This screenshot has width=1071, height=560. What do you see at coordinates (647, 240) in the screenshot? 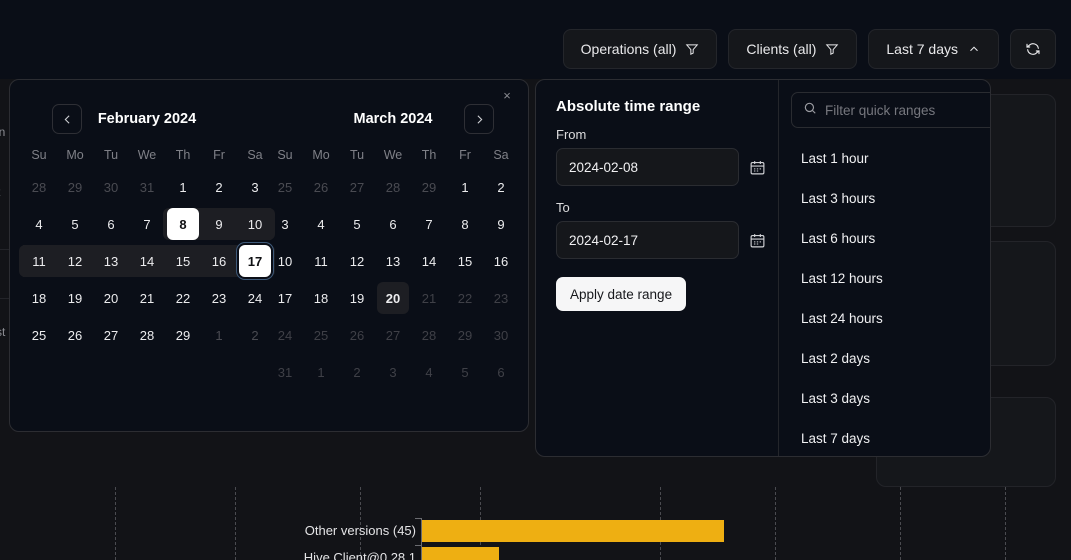
I see `to-input` at bounding box center [647, 240].